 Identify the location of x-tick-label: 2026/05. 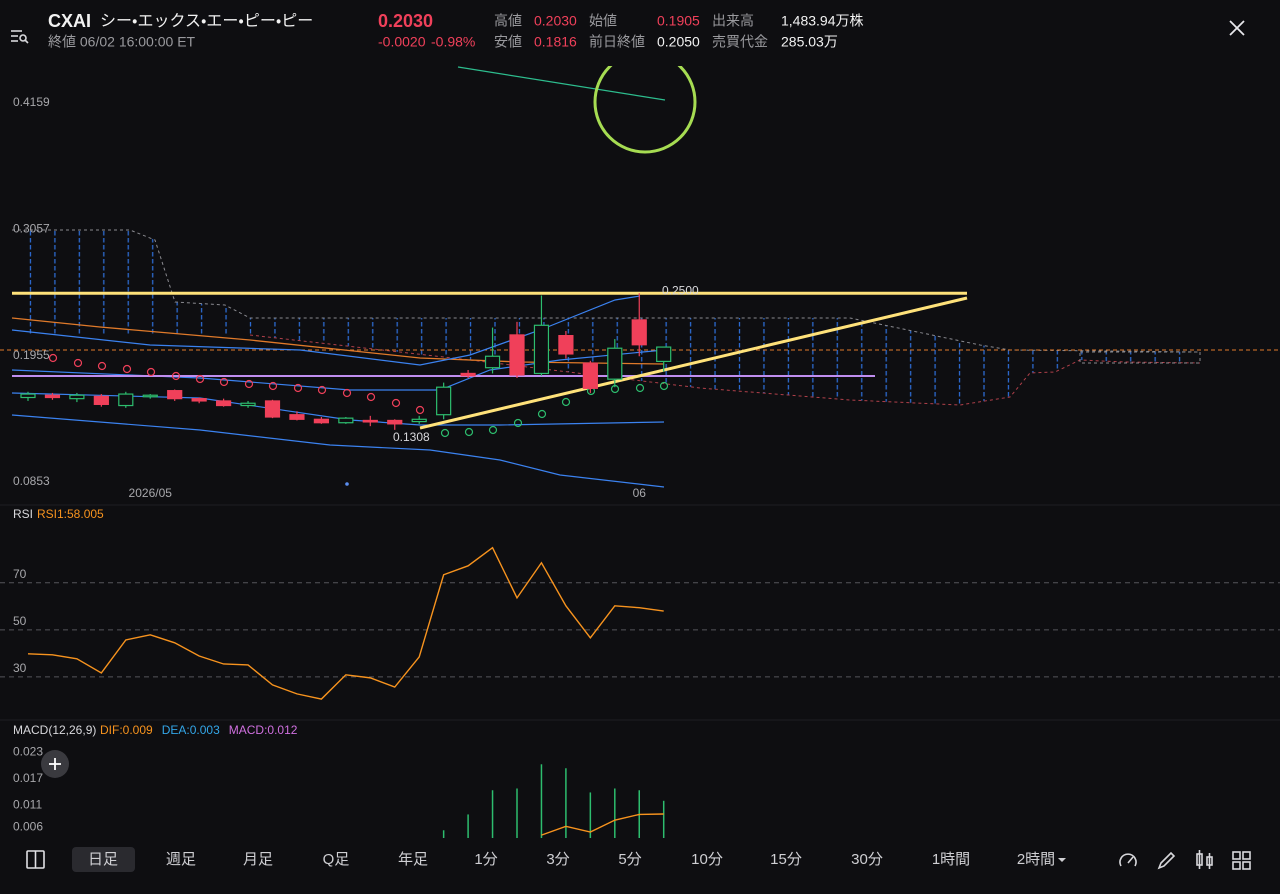
(151, 493).